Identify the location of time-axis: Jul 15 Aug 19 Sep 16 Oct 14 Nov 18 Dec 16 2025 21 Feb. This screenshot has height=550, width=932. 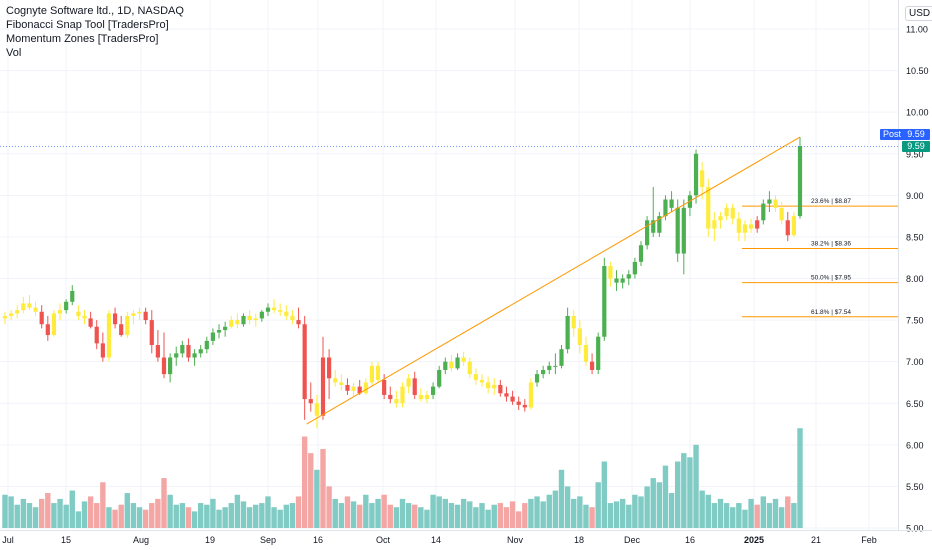
(439, 540).